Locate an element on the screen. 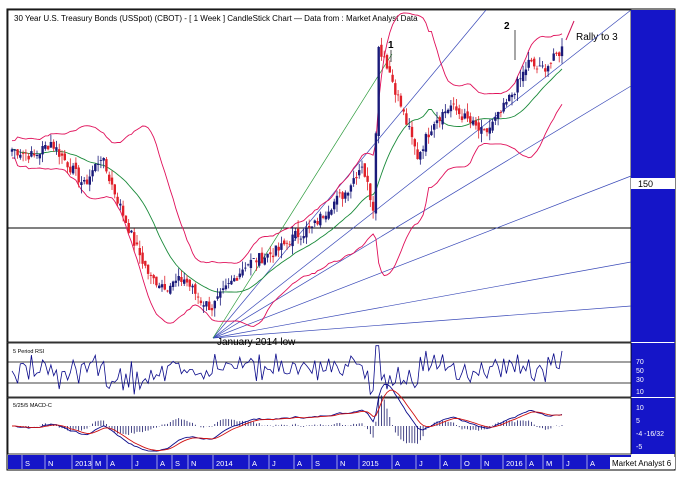  wave-1-label: 1 is located at coordinates (391, 45).